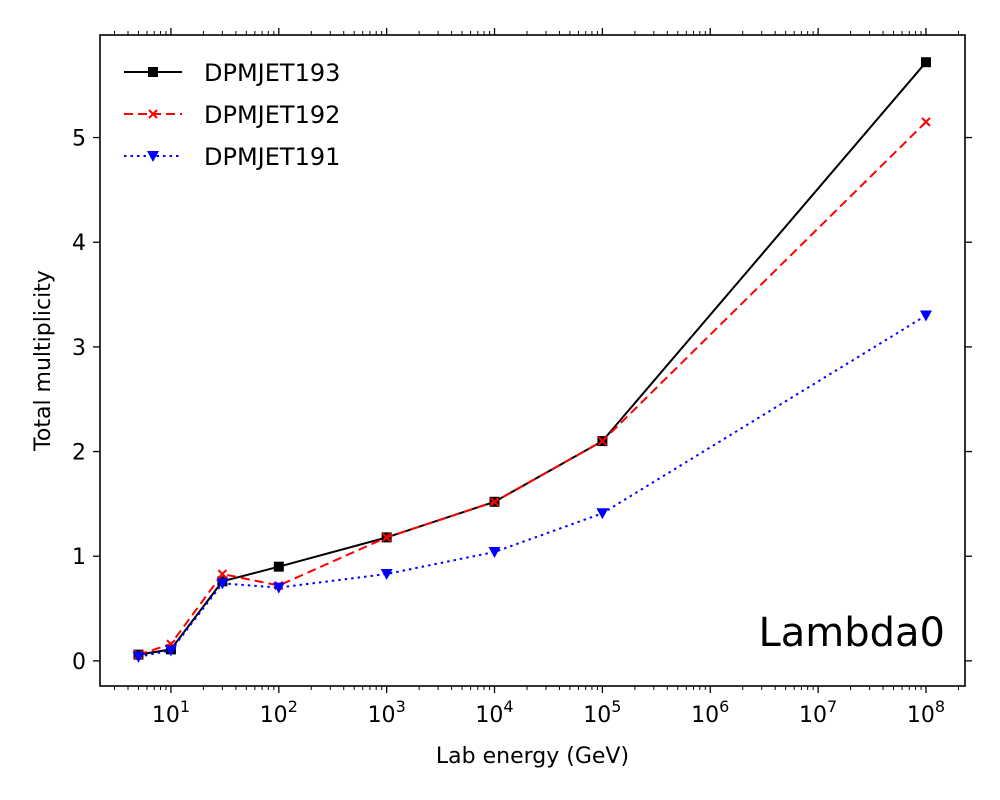 The height and width of the screenshot is (800, 1000). What do you see at coordinates (710, 712) in the screenshot?
I see `x-tick-label: 10⁶` at bounding box center [710, 712].